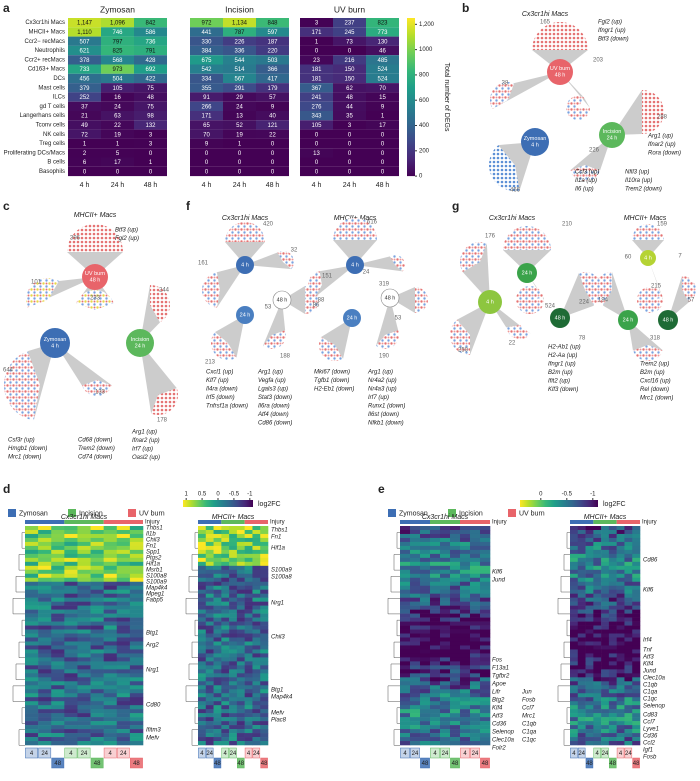  What do you see at coordinates (117, 42) in the screenshot?
I see `cell-label: 797` at bounding box center [117, 42].